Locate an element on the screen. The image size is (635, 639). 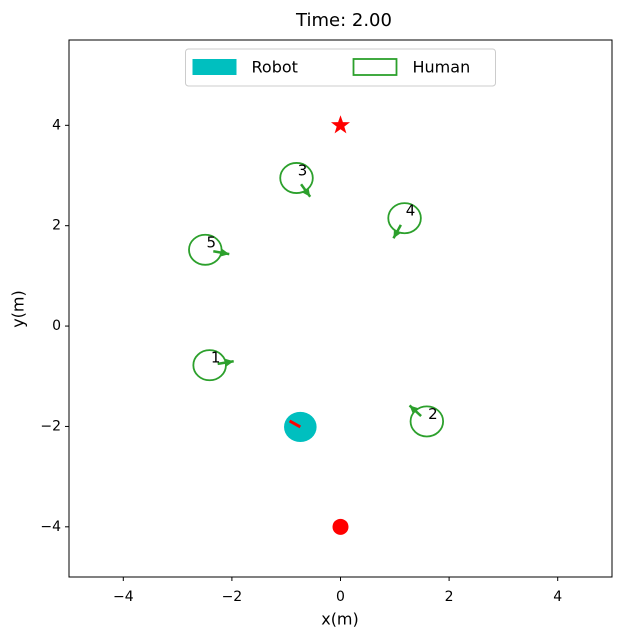
x-axis-label: x(m) is located at coordinates (340, 619).